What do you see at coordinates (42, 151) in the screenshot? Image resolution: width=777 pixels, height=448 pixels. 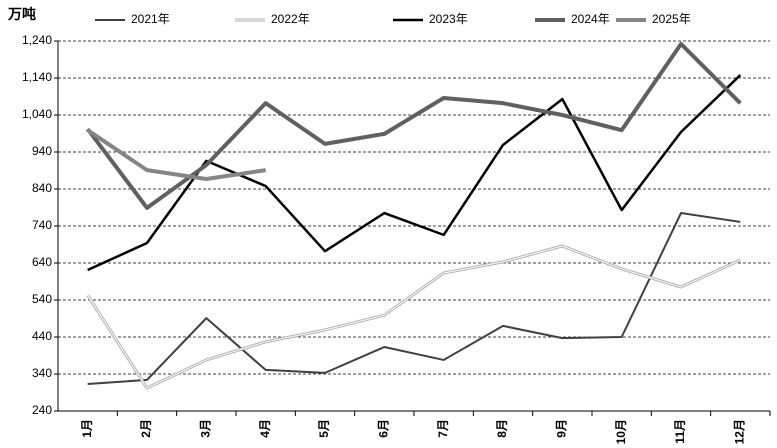 I see `y-tick-label: 940` at bounding box center [42, 151].